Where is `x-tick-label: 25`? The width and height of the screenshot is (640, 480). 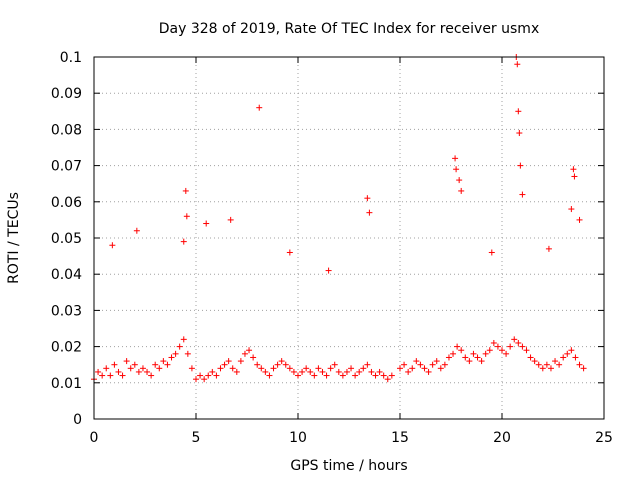 x-tick-label: 25 is located at coordinates (604, 438).